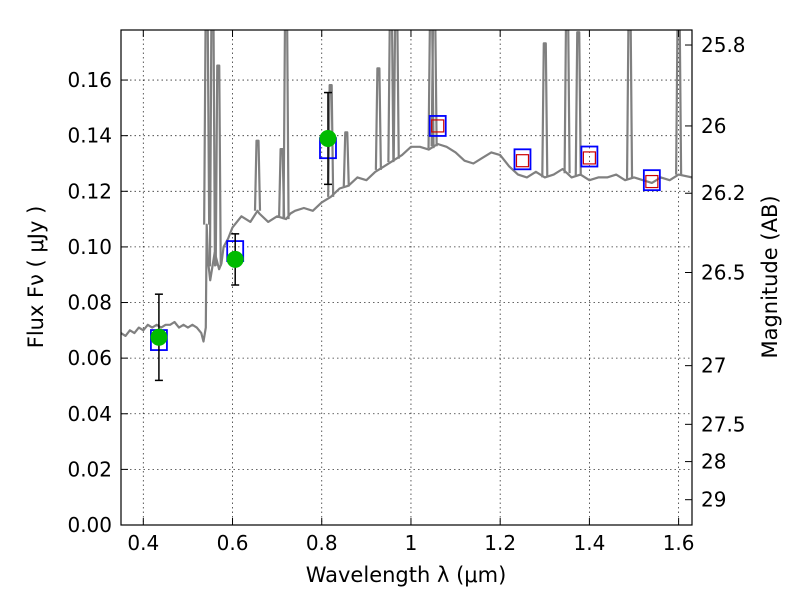 This screenshot has width=800, height=604. Describe the element at coordinates (36, 277) in the screenshot. I see `y-axis-label: Flux Fν ( μJy )` at that location.